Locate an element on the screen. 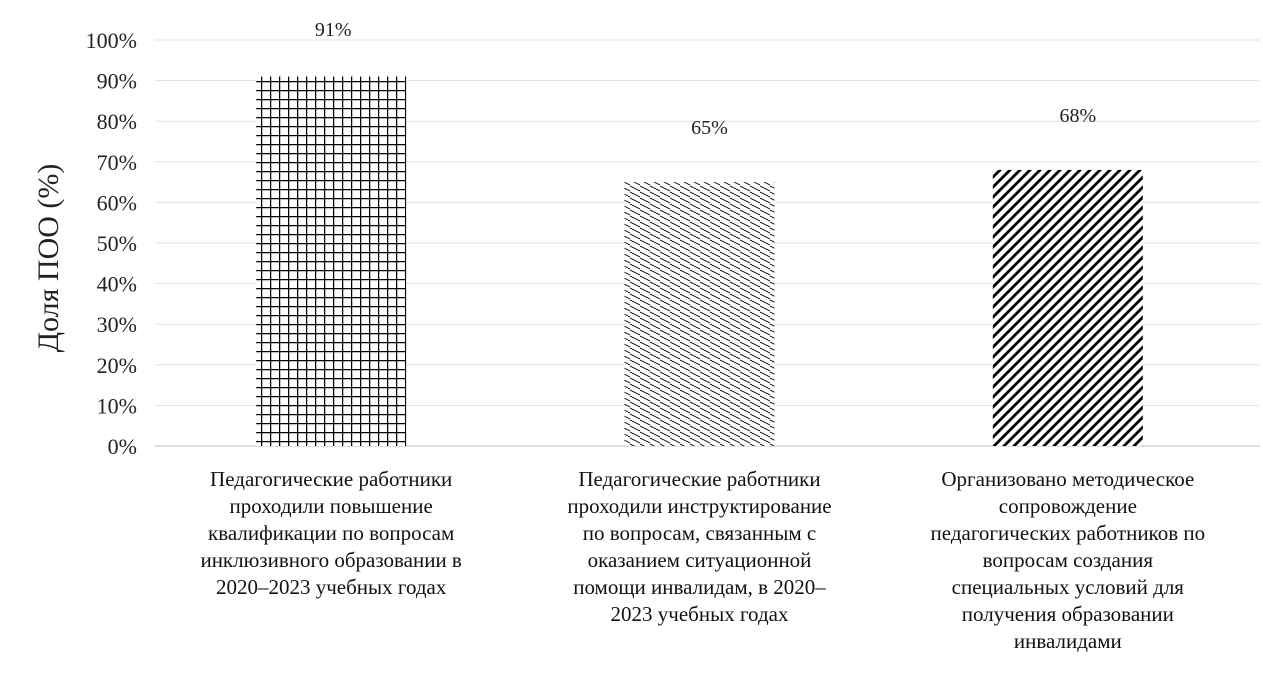 The image size is (1263, 681). y-tick-label: 40% is located at coordinates (117, 284).